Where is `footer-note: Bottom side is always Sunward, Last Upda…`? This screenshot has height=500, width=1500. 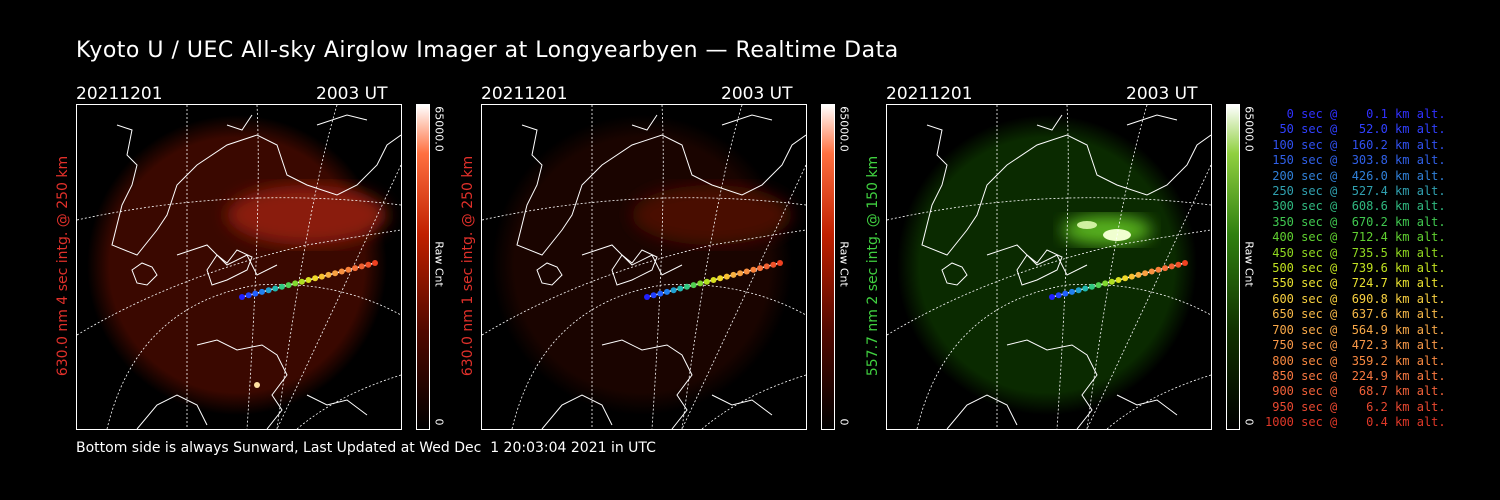
footer-note: Bottom side is always Sunward, Last Upda… is located at coordinates (366, 448).